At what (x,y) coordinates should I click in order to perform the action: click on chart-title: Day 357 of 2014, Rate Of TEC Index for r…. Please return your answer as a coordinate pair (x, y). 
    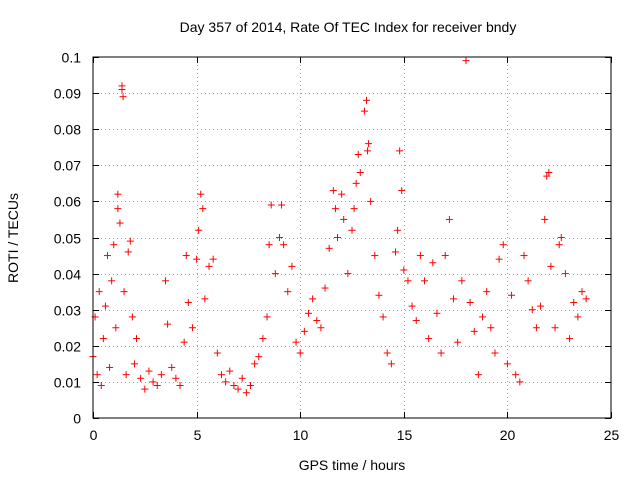
    Looking at the image, I should click on (348, 27).